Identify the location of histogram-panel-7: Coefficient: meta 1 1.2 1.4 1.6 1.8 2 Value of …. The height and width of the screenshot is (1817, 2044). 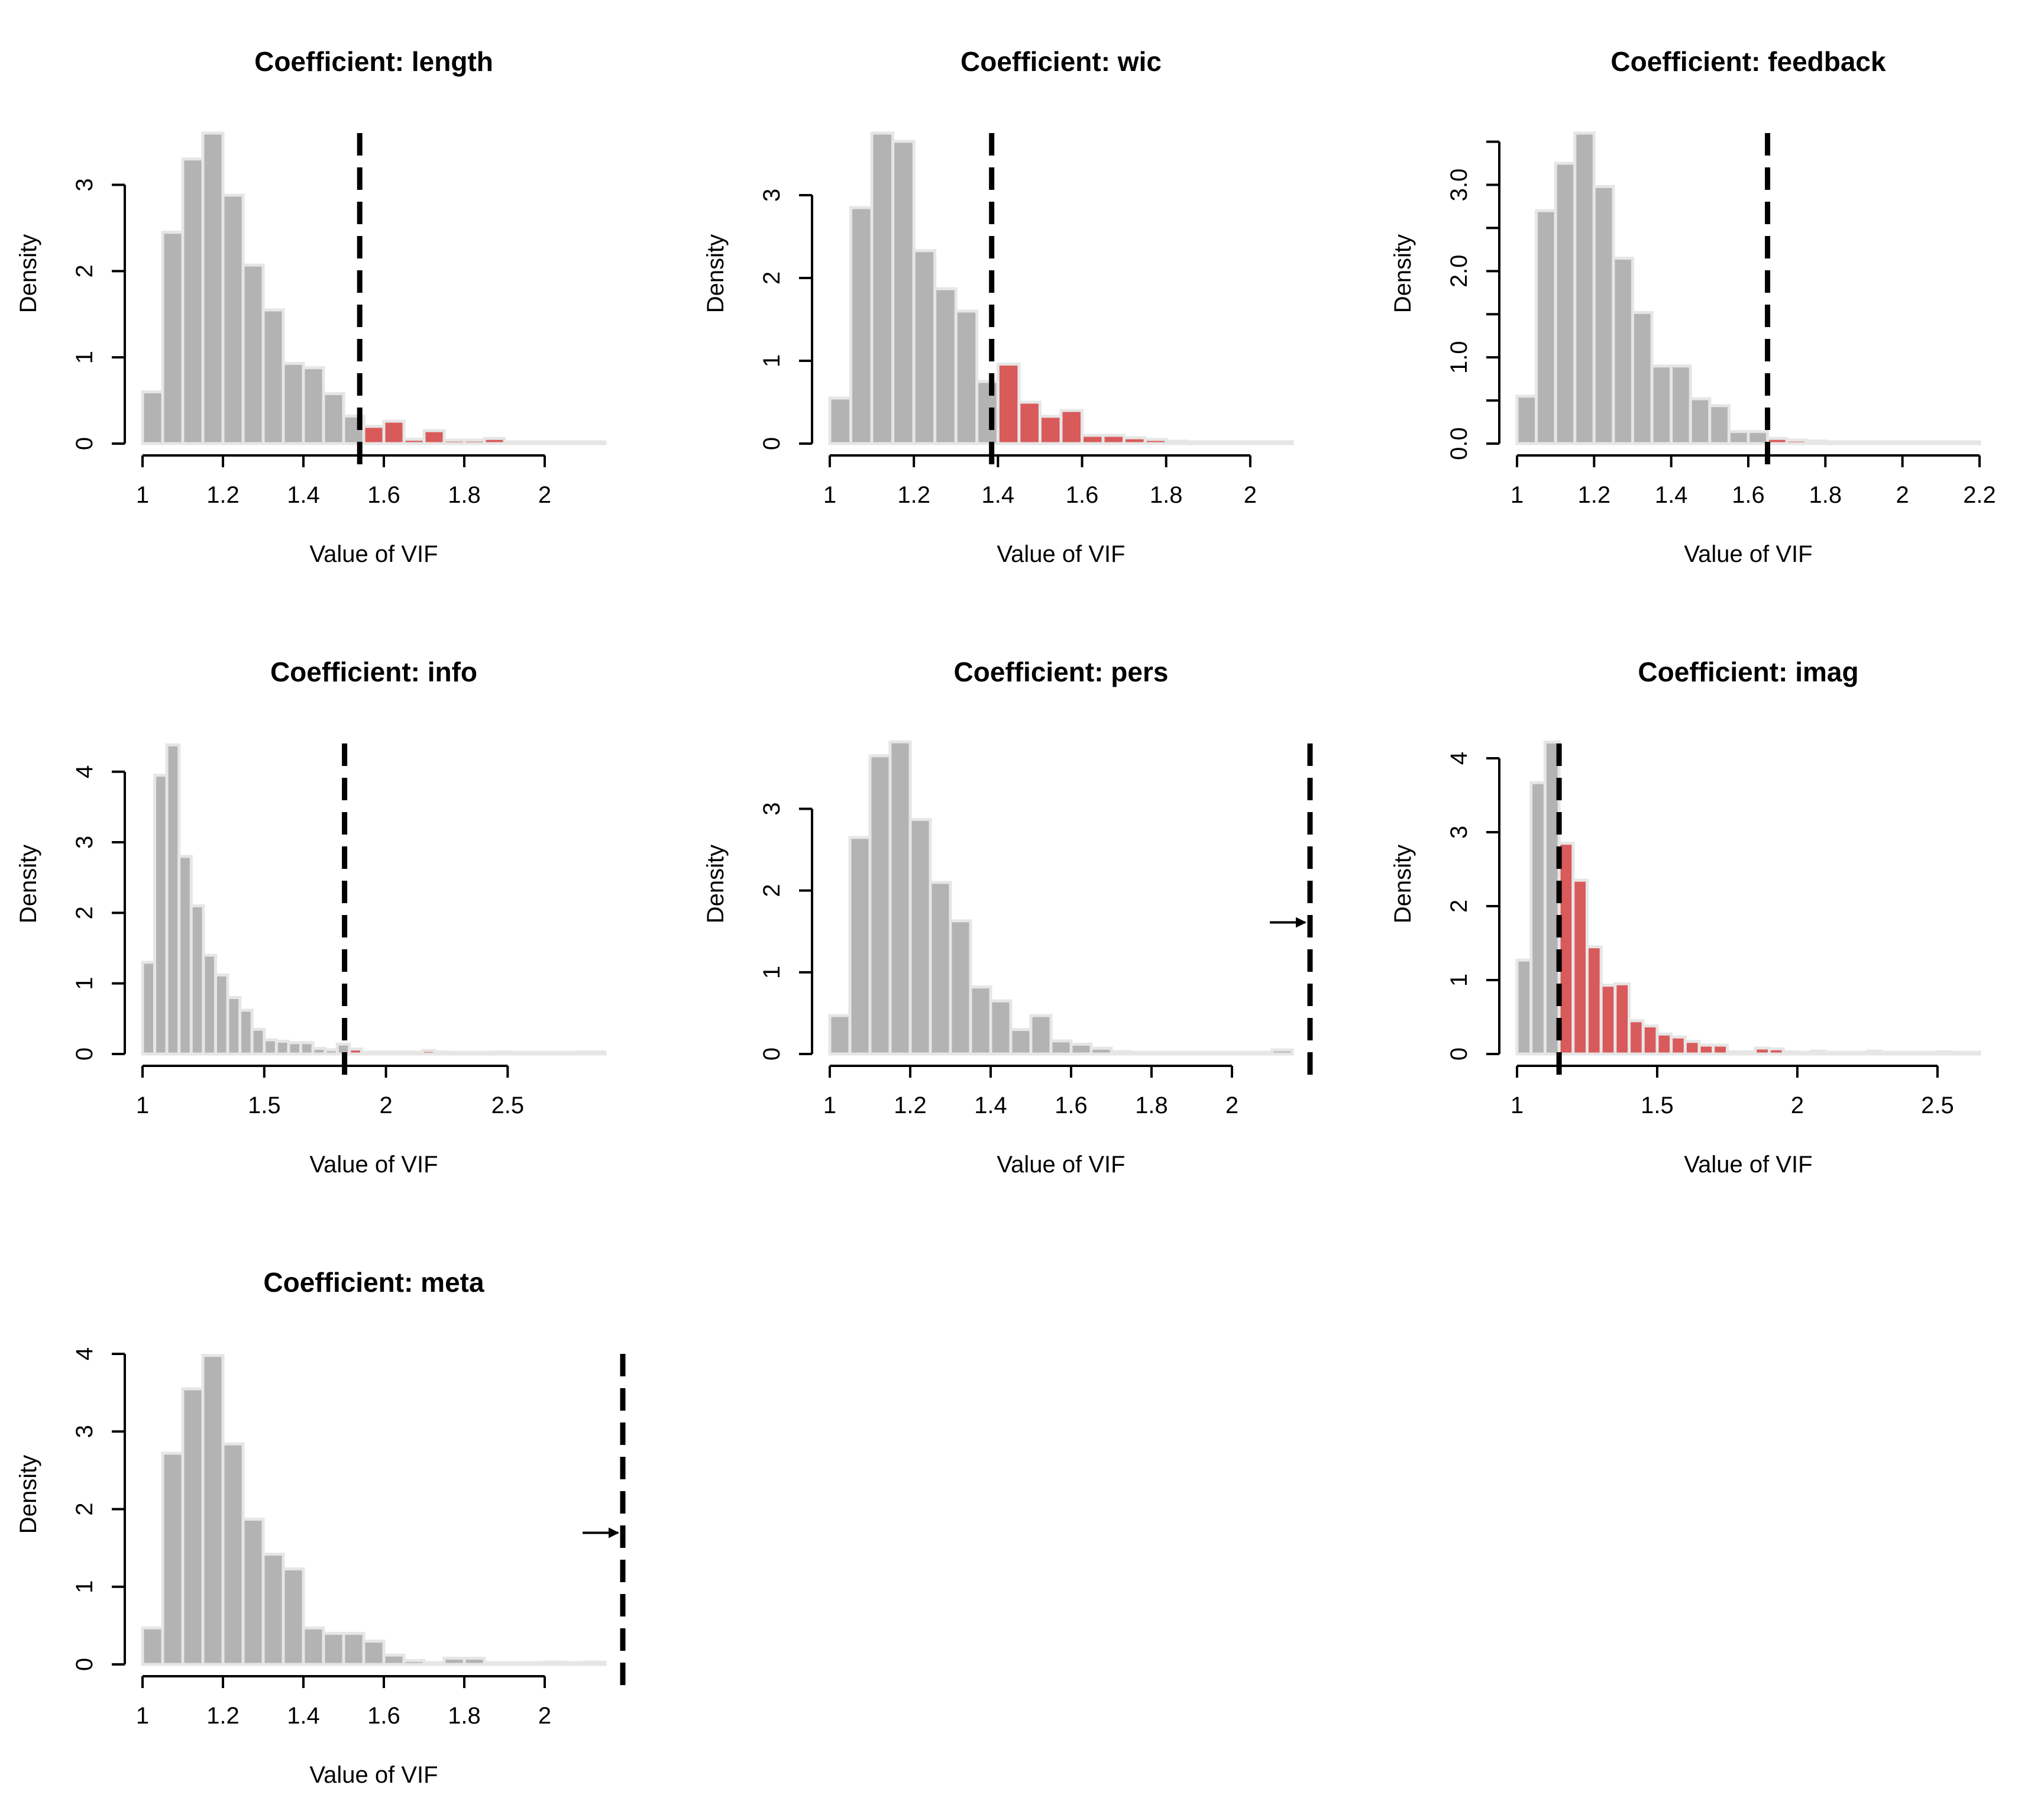
(320, 1527).